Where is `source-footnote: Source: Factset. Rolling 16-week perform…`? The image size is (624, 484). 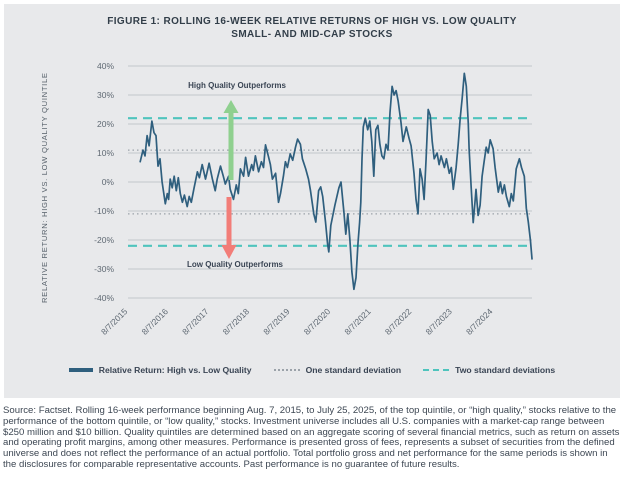 source-footnote: Source: Factset. Rolling 16-week perform… is located at coordinates (311, 437).